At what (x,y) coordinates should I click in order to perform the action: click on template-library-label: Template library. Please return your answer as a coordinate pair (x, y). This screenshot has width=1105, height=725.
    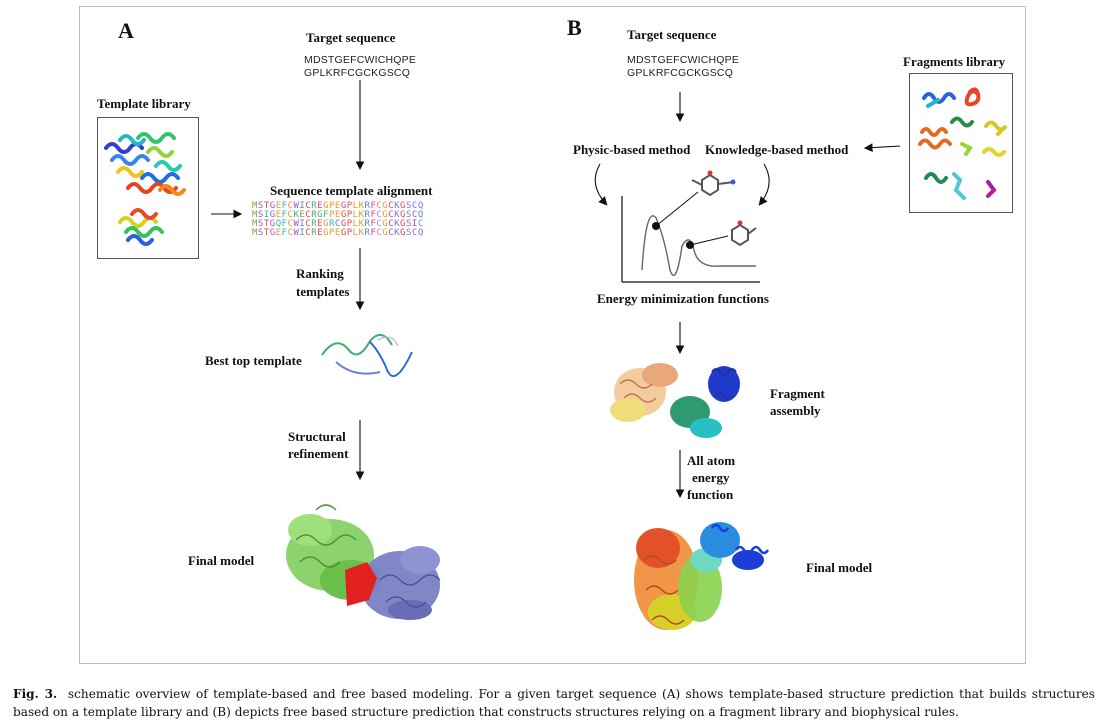
    Looking at the image, I should click on (144, 103).